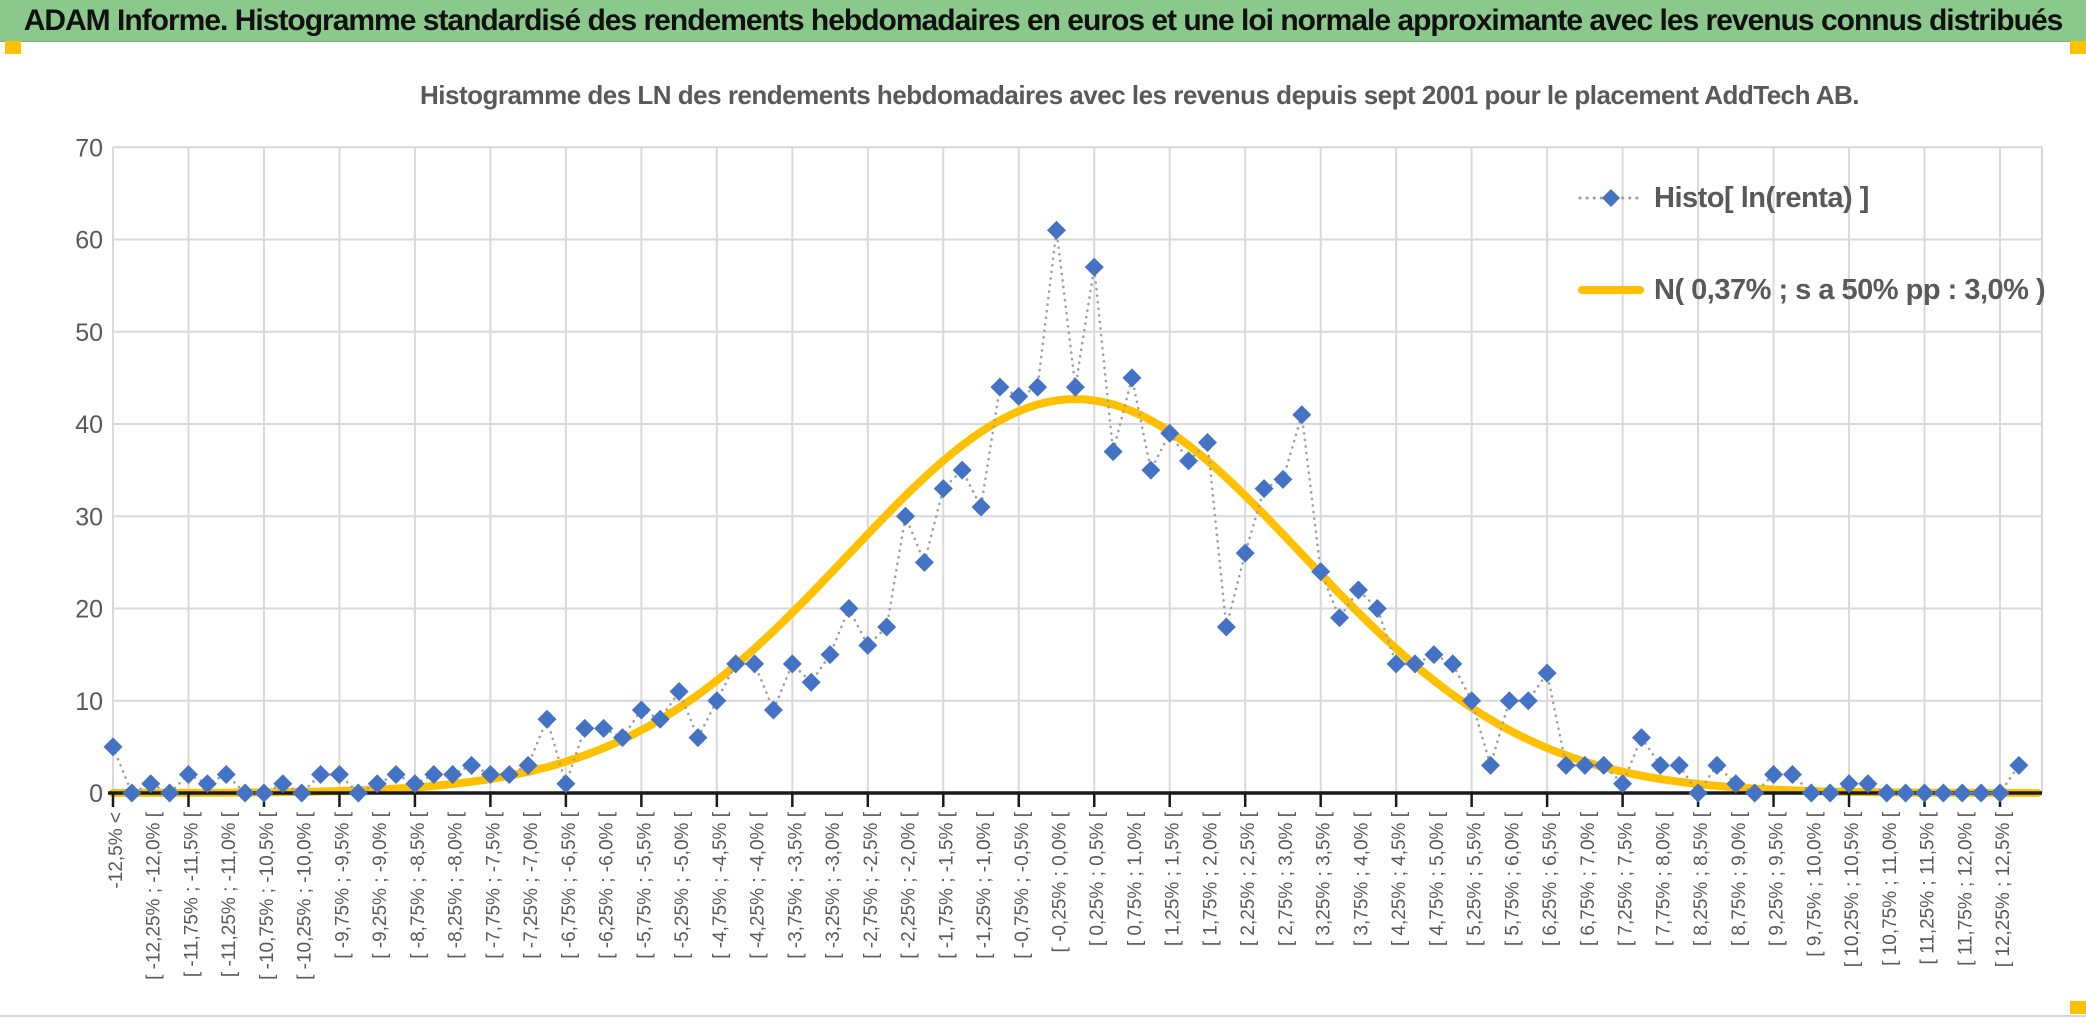  Describe the element at coordinates (2078, 1007) in the screenshot. I see `selection-handle-bottom-right` at that location.